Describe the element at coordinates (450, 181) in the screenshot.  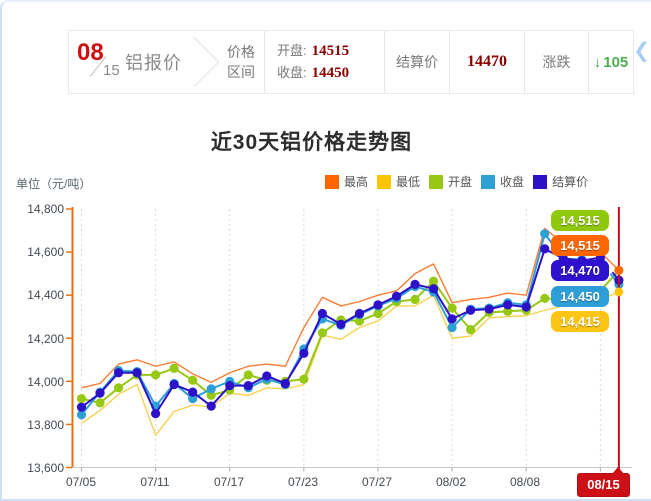
I see `legend-item-open: 开盘` at that location.